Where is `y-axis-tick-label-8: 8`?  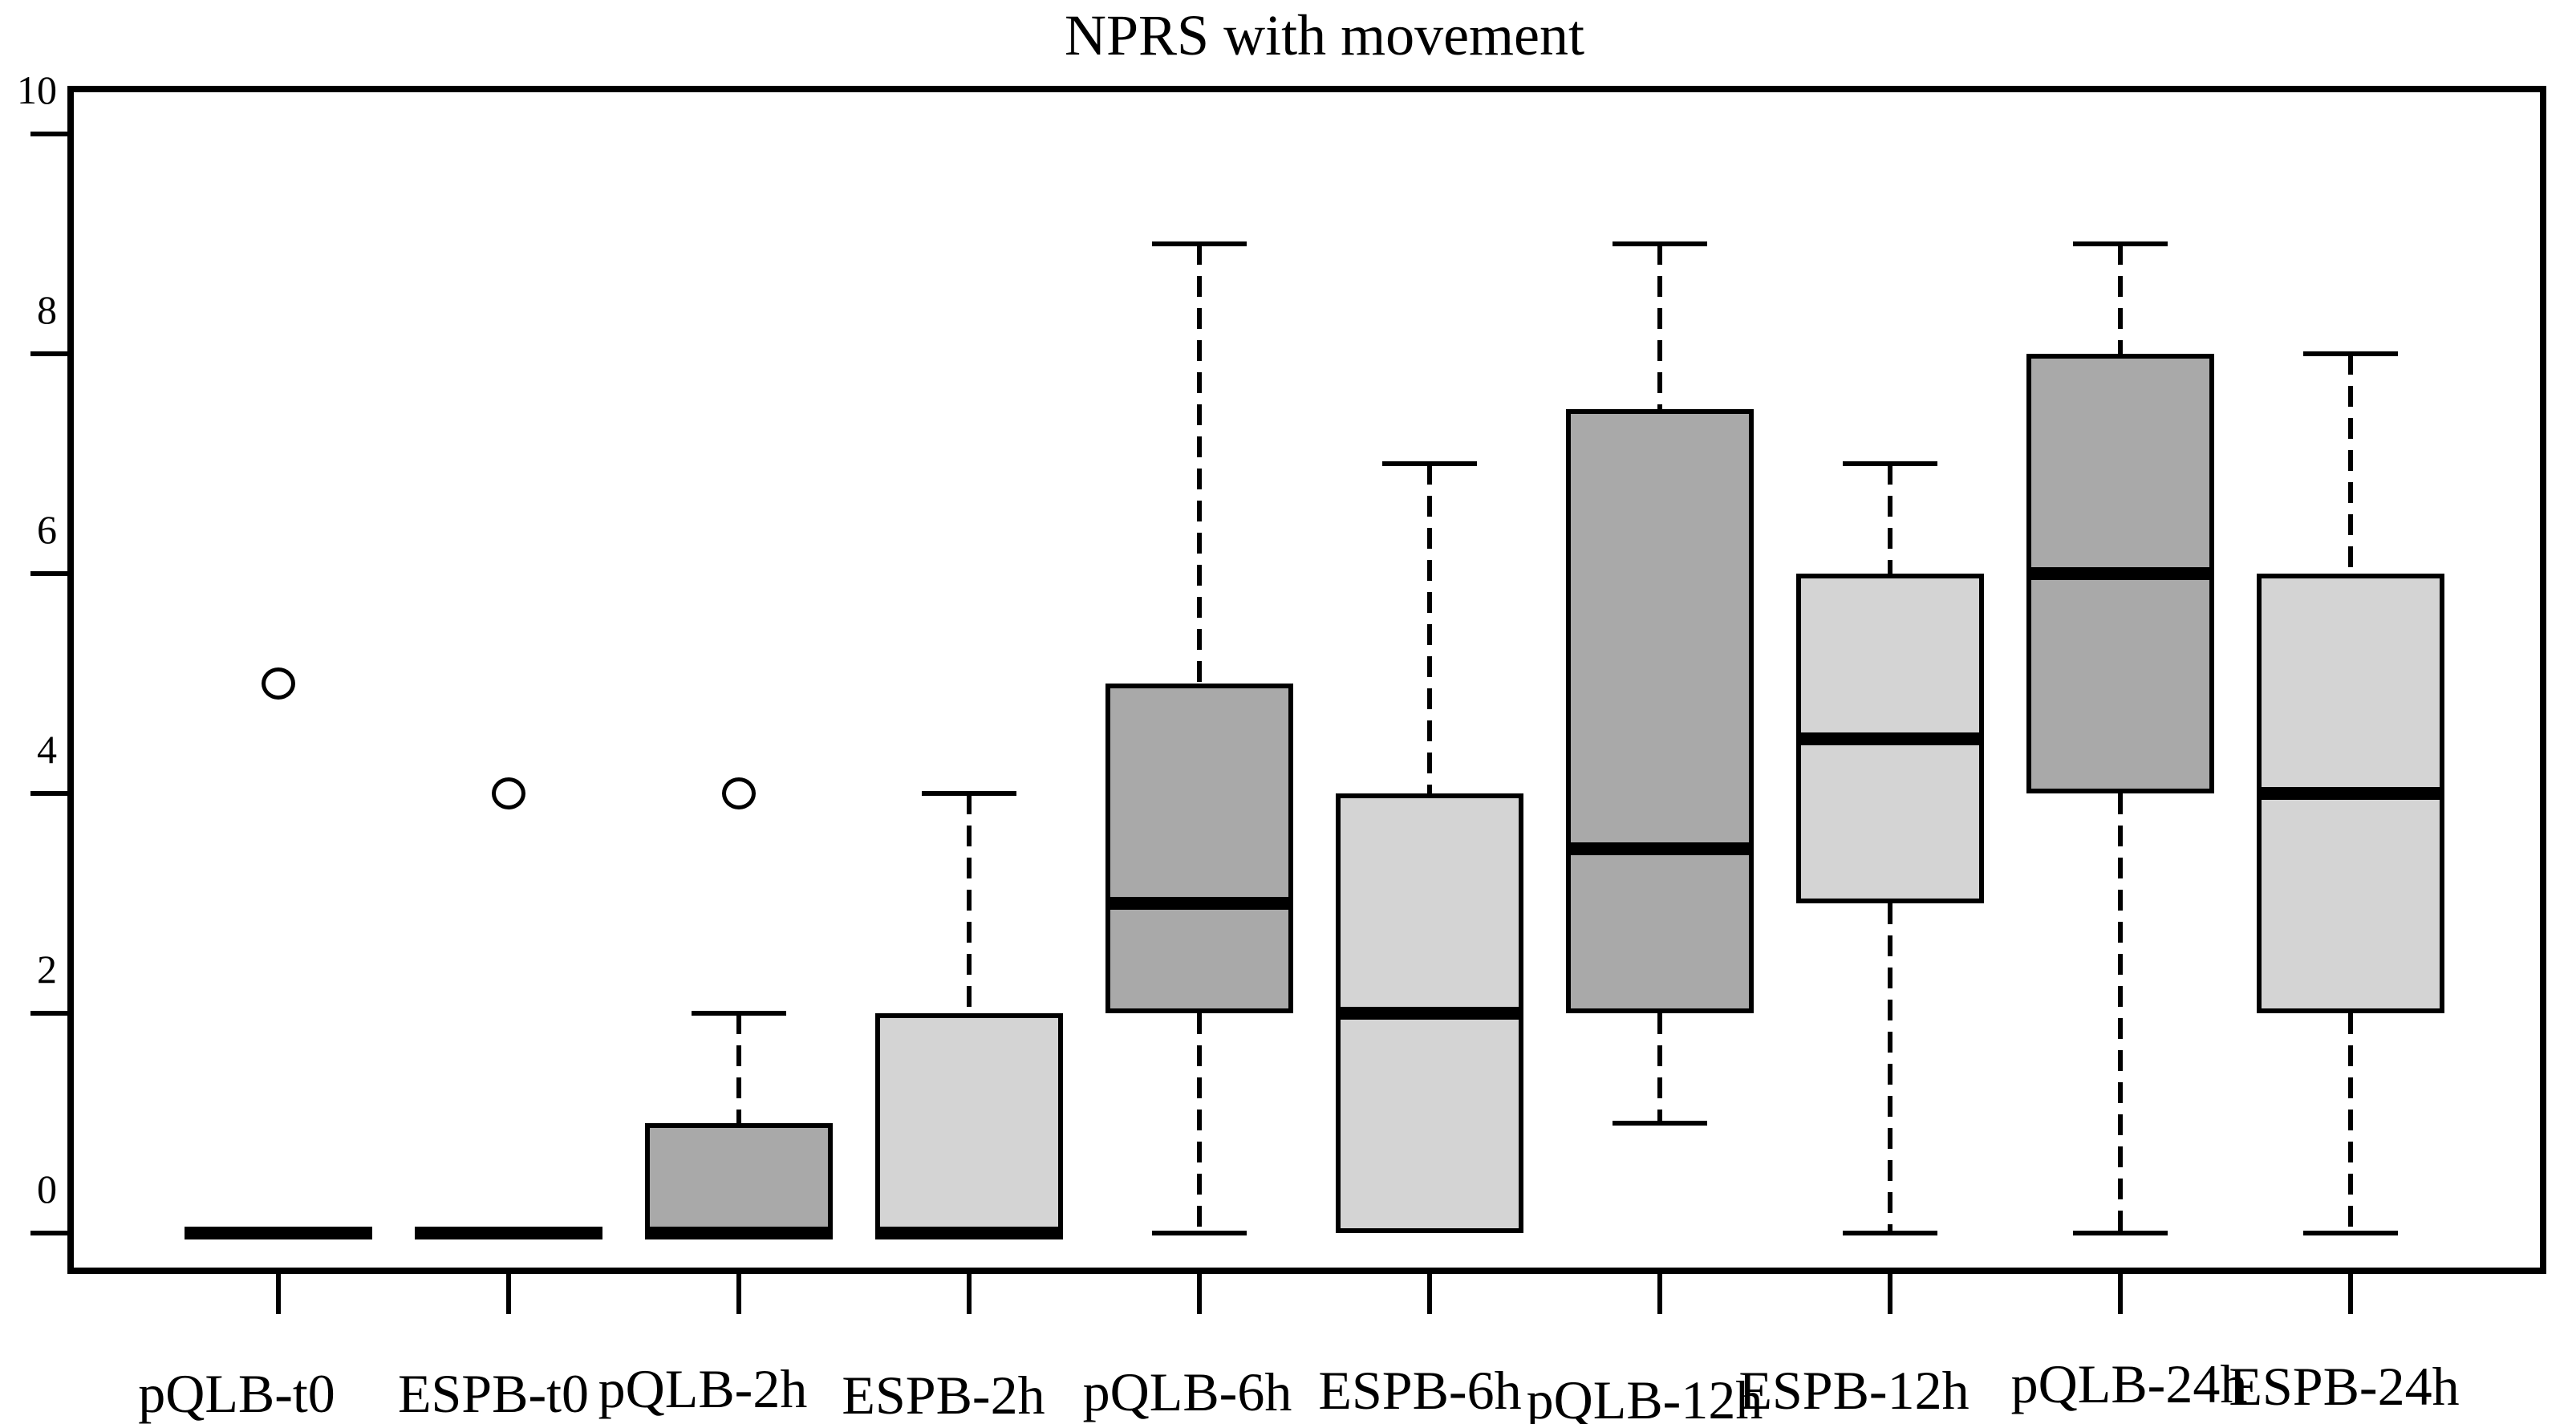 y-axis-tick-label-8: 8 is located at coordinates (47, 309).